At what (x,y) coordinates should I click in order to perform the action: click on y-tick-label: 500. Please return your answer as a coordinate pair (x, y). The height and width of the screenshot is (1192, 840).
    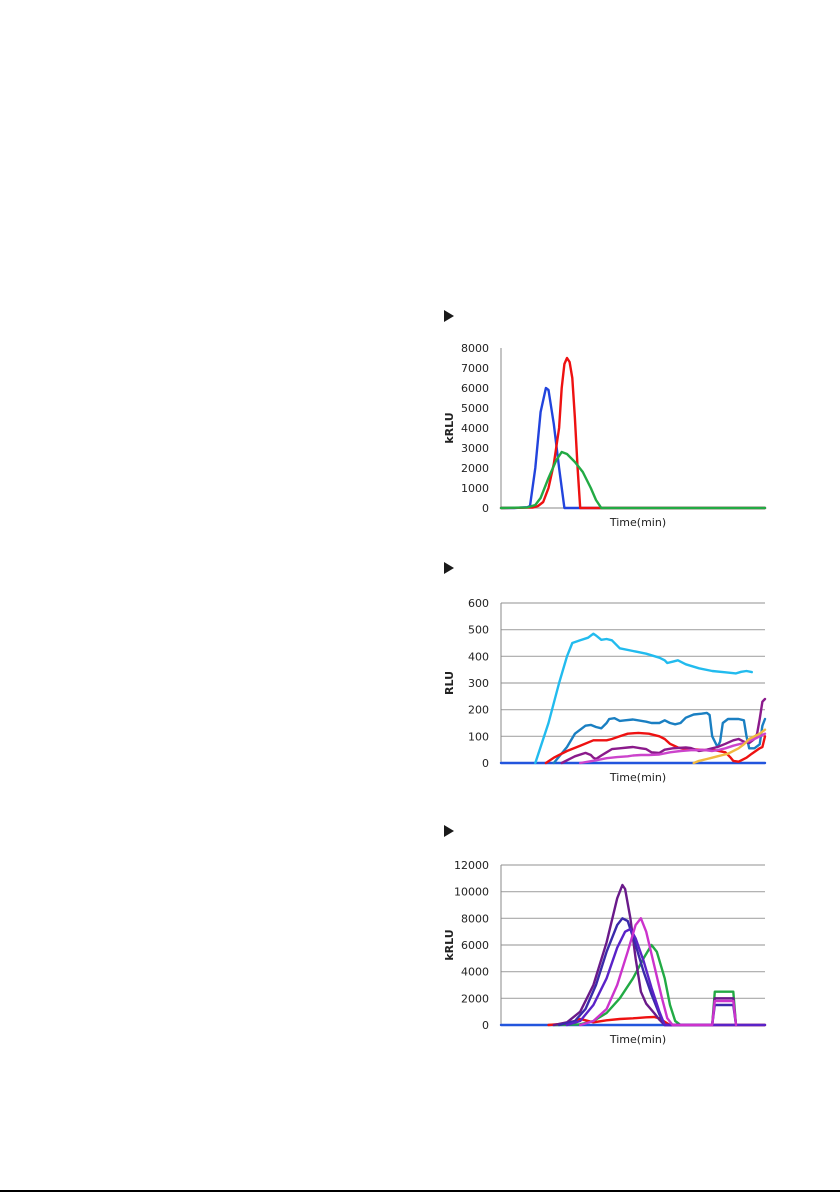
    Looking at the image, I should click on (478, 630).